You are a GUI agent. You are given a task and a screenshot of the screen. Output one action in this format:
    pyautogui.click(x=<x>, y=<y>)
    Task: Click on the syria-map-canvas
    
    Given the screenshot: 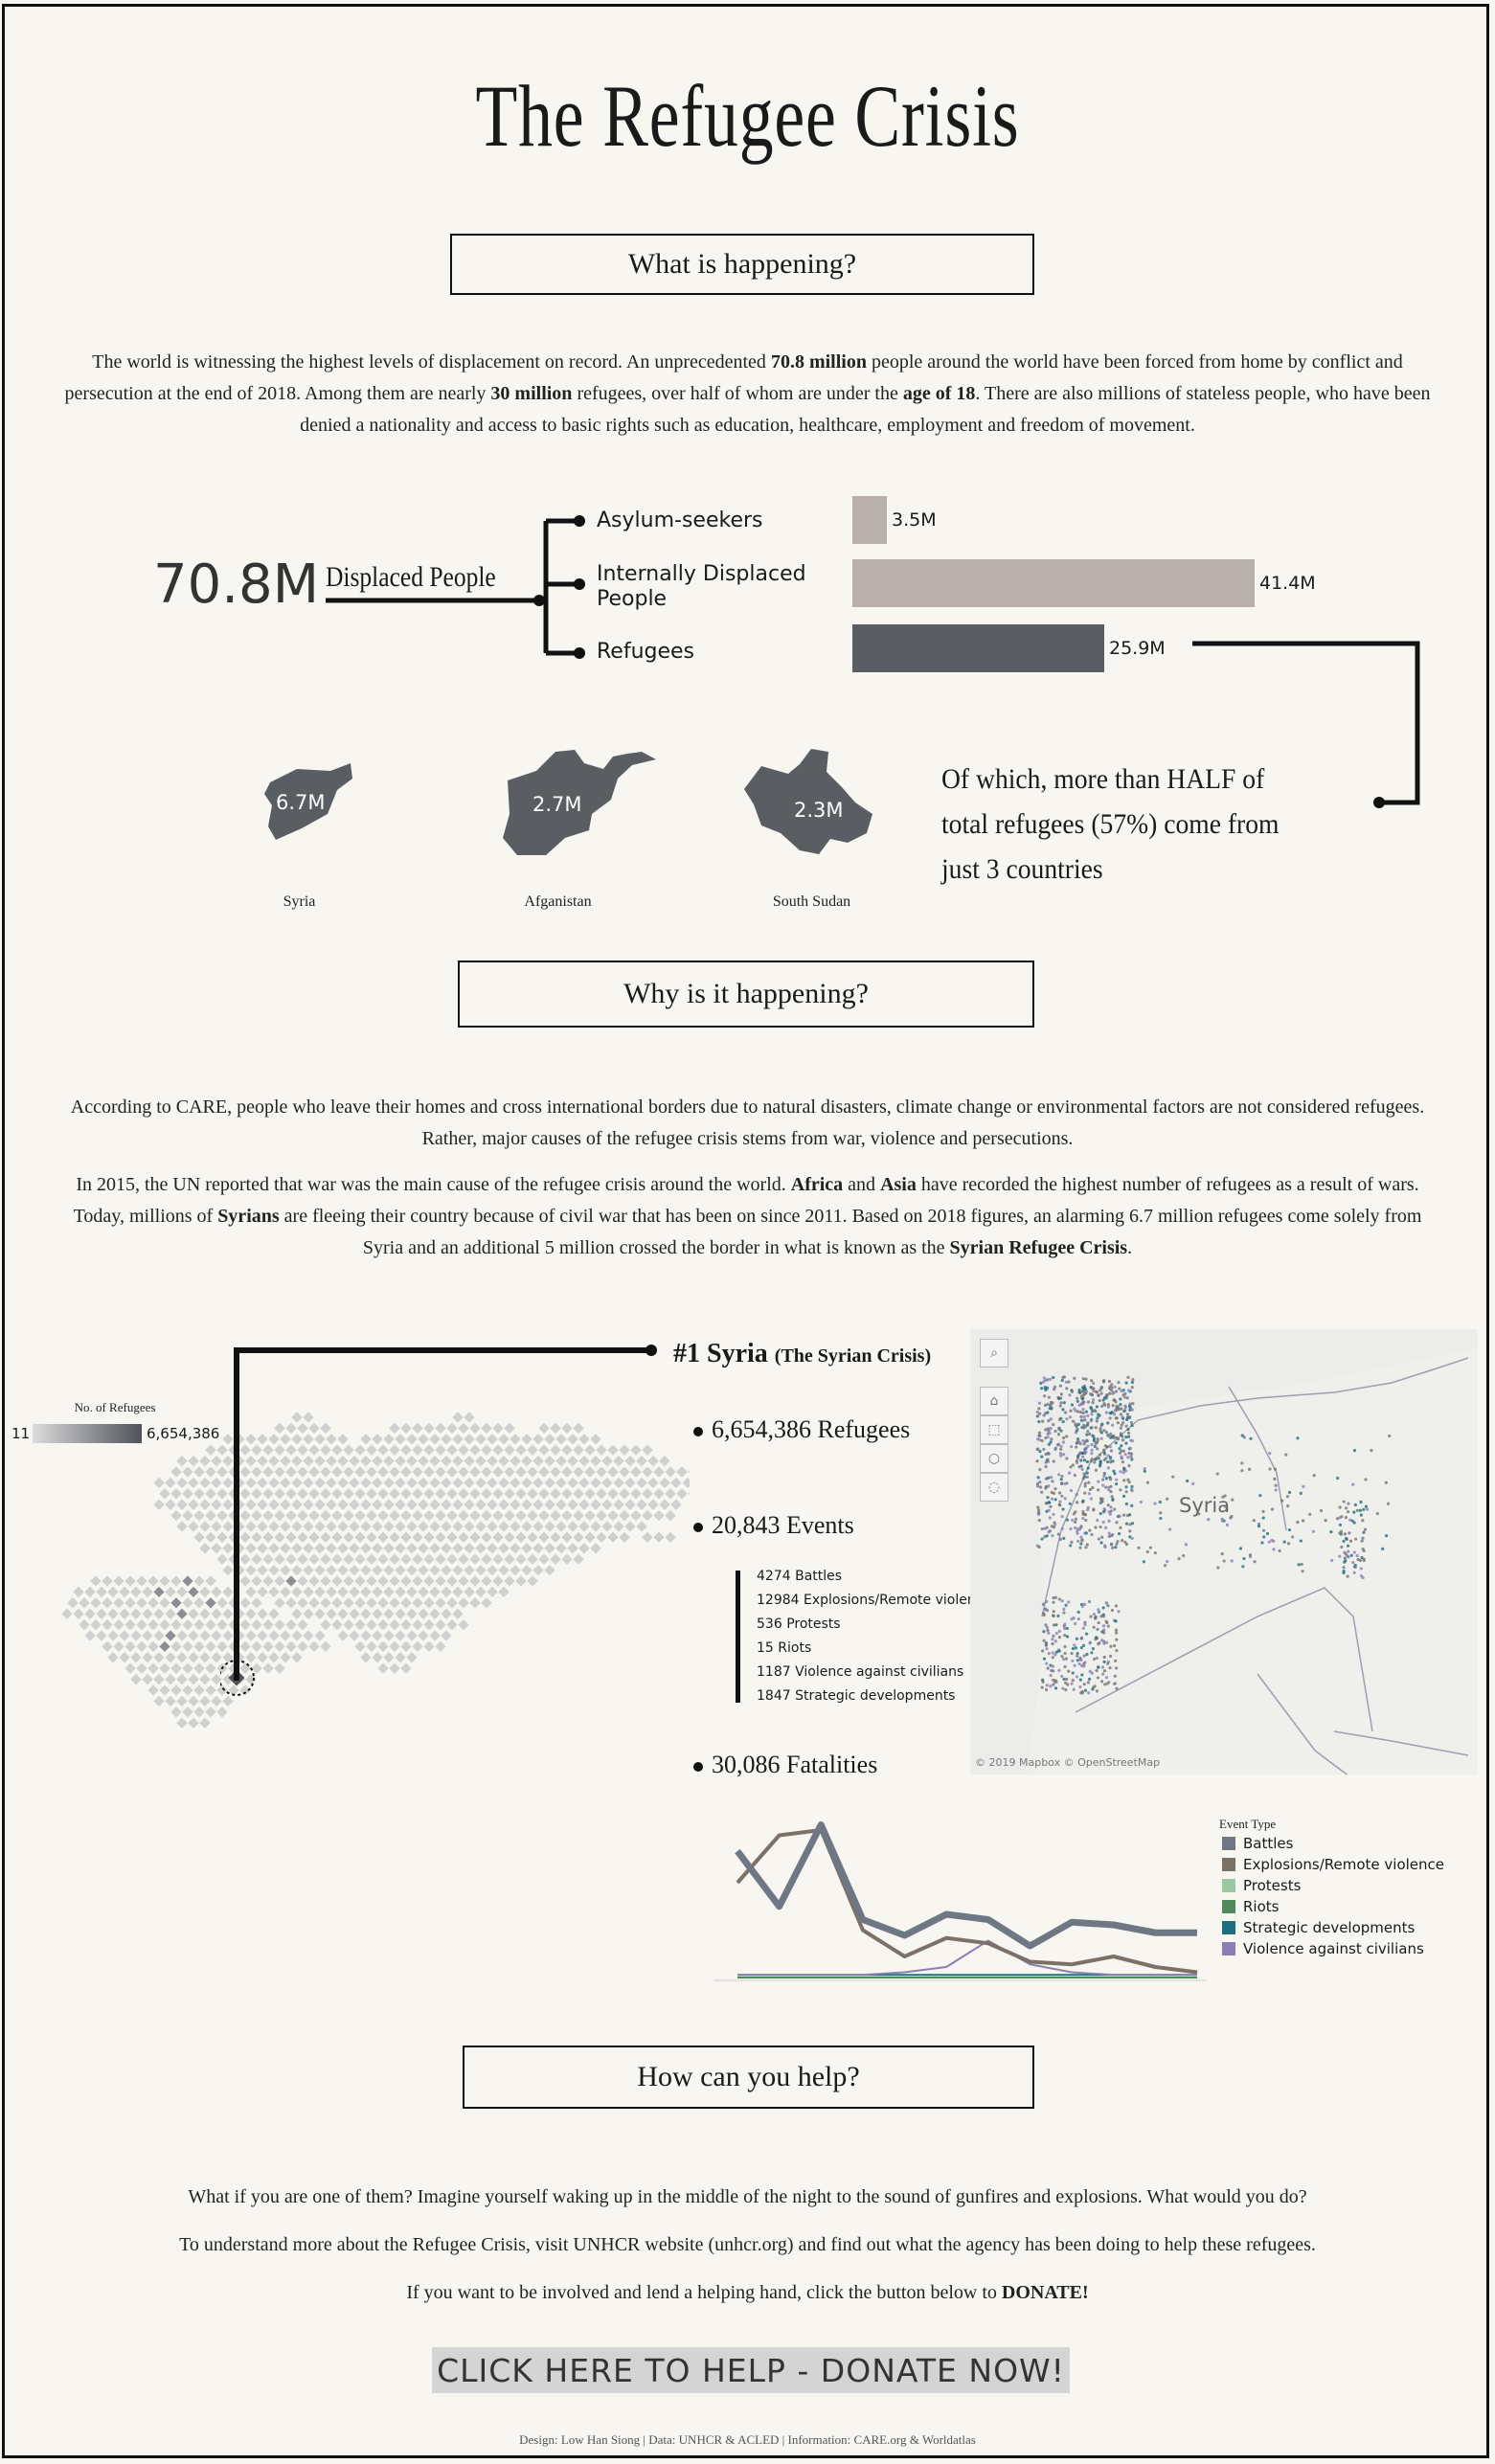 What is the action you would take?
    pyautogui.click(x=1224, y=1552)
    